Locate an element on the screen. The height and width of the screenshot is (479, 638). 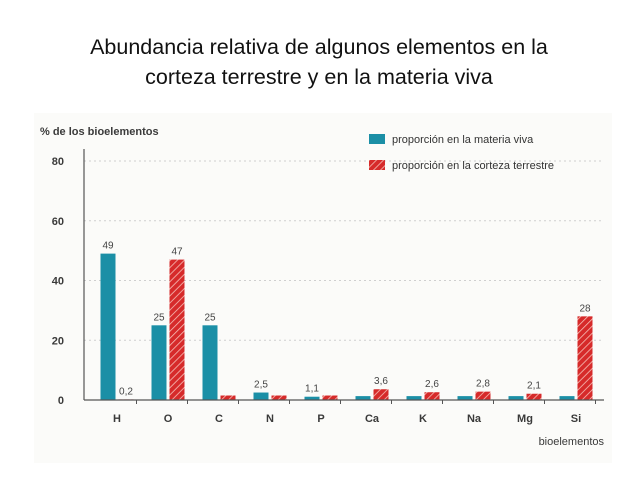
x-tick-label: Na is located at coordinates (474, 419).